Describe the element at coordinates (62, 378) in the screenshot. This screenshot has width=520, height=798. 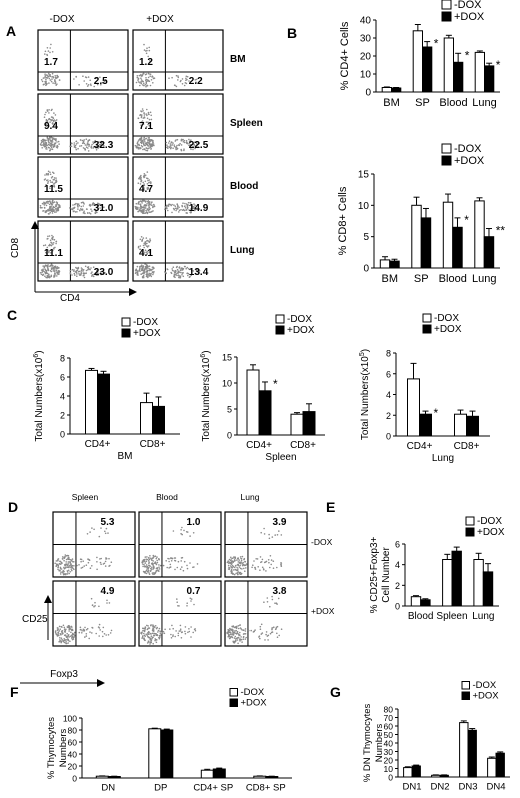
I see `y-tick-label: 6` at that location.